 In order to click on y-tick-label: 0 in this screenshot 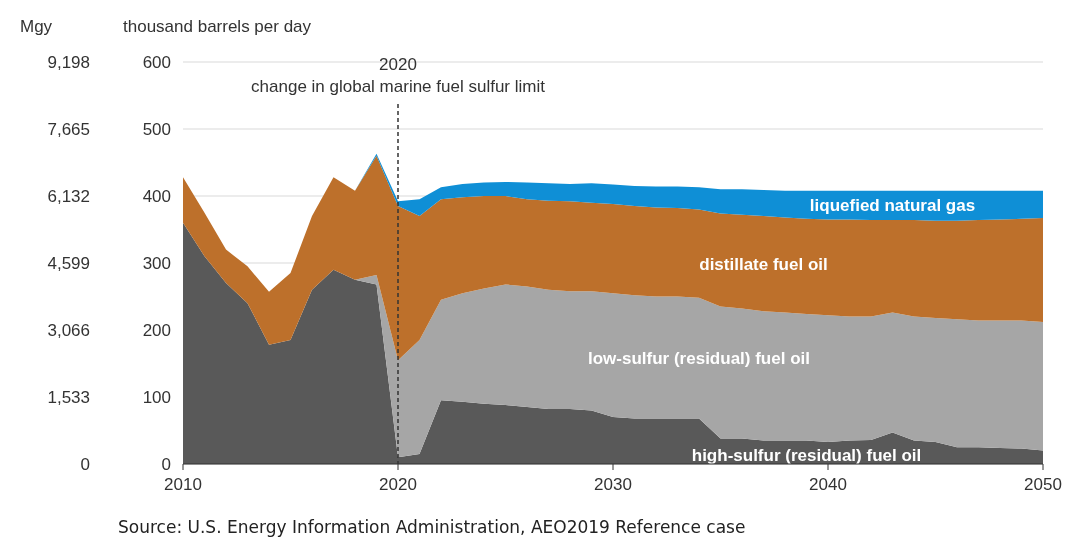, I will do `click(166, 464)`.